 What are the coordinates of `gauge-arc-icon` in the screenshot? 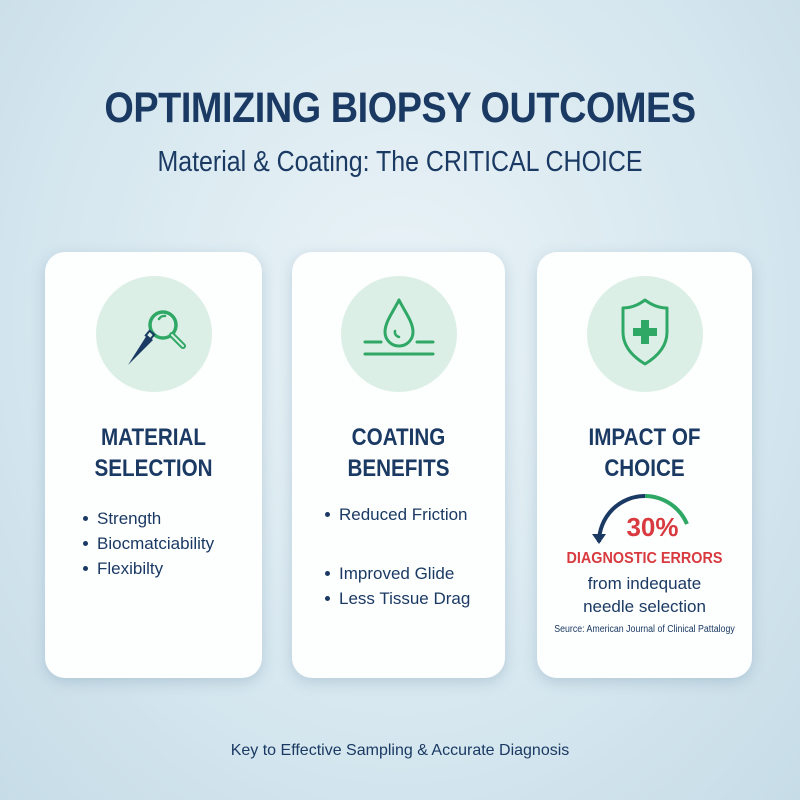 It's located at (640, 519).